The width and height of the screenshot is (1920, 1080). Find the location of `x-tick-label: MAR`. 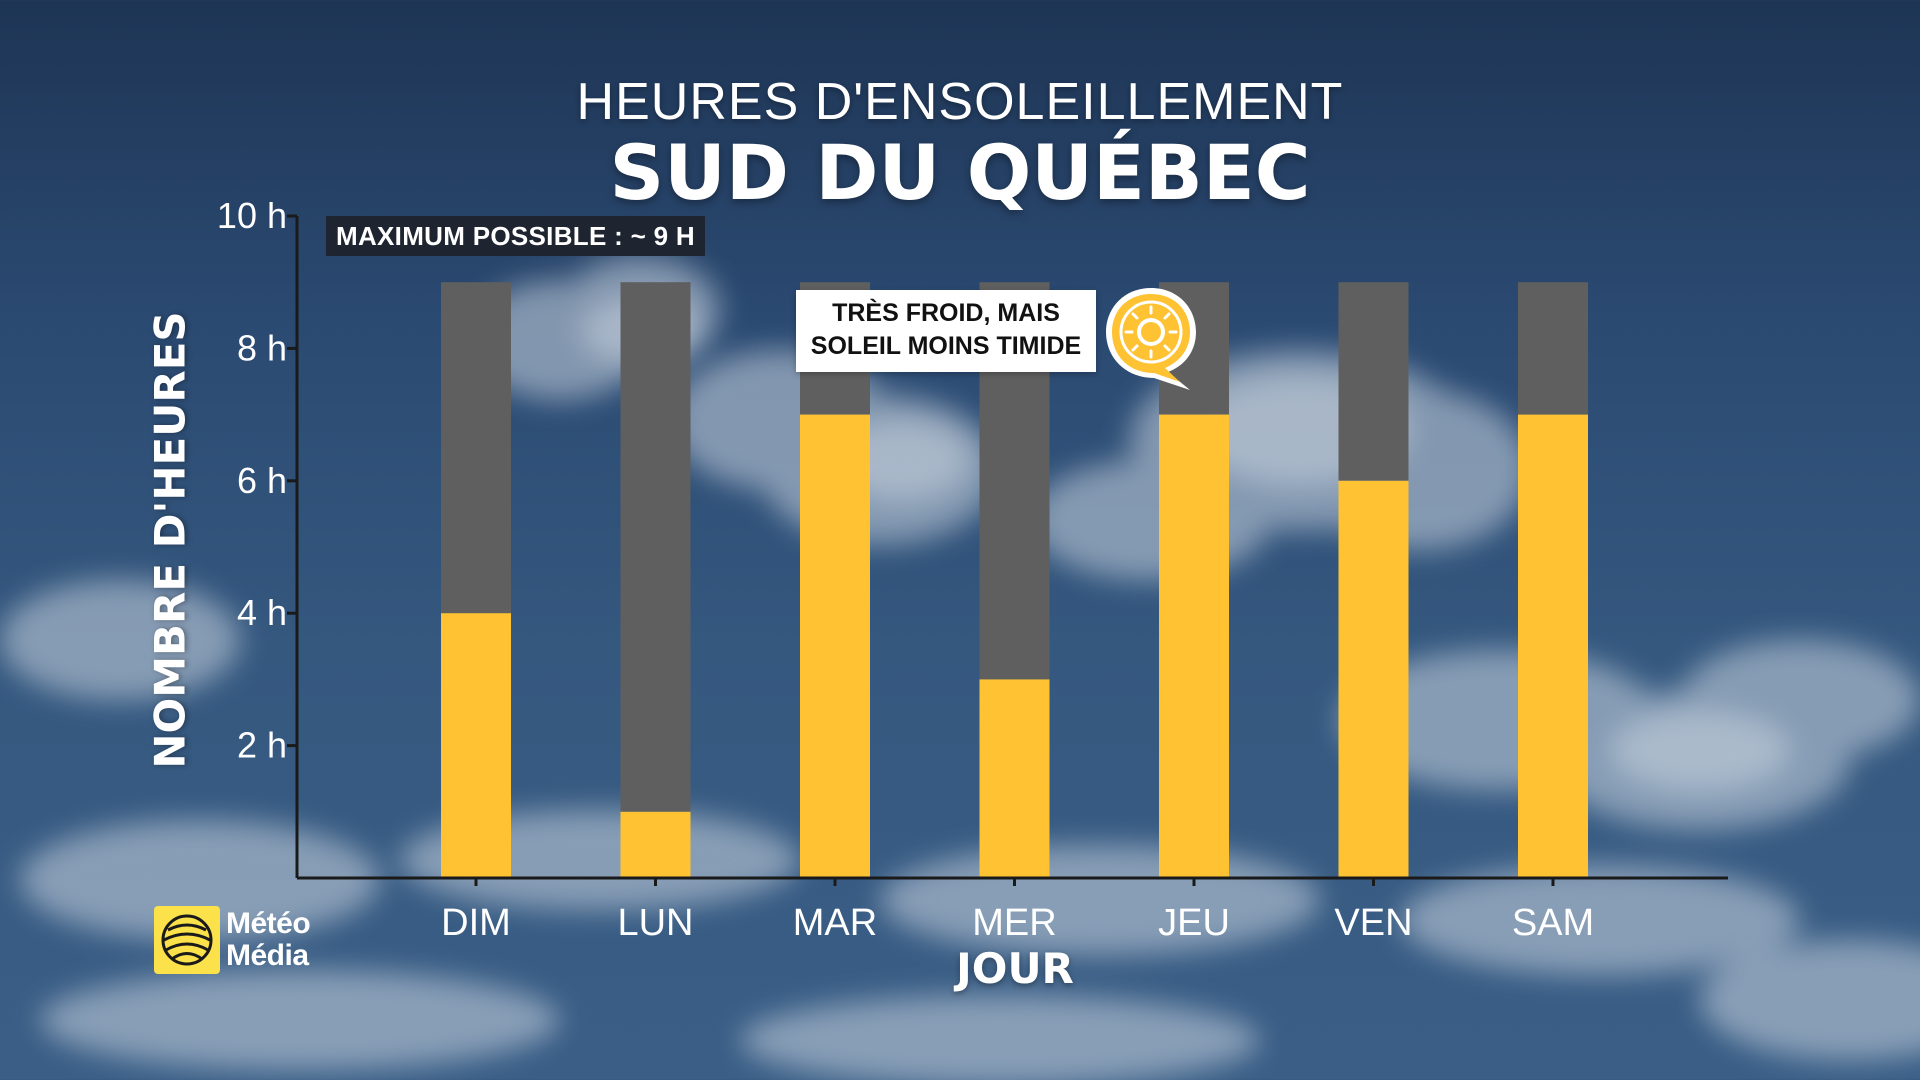

x-tick-label: MAR is located at coordinates (835, 923).